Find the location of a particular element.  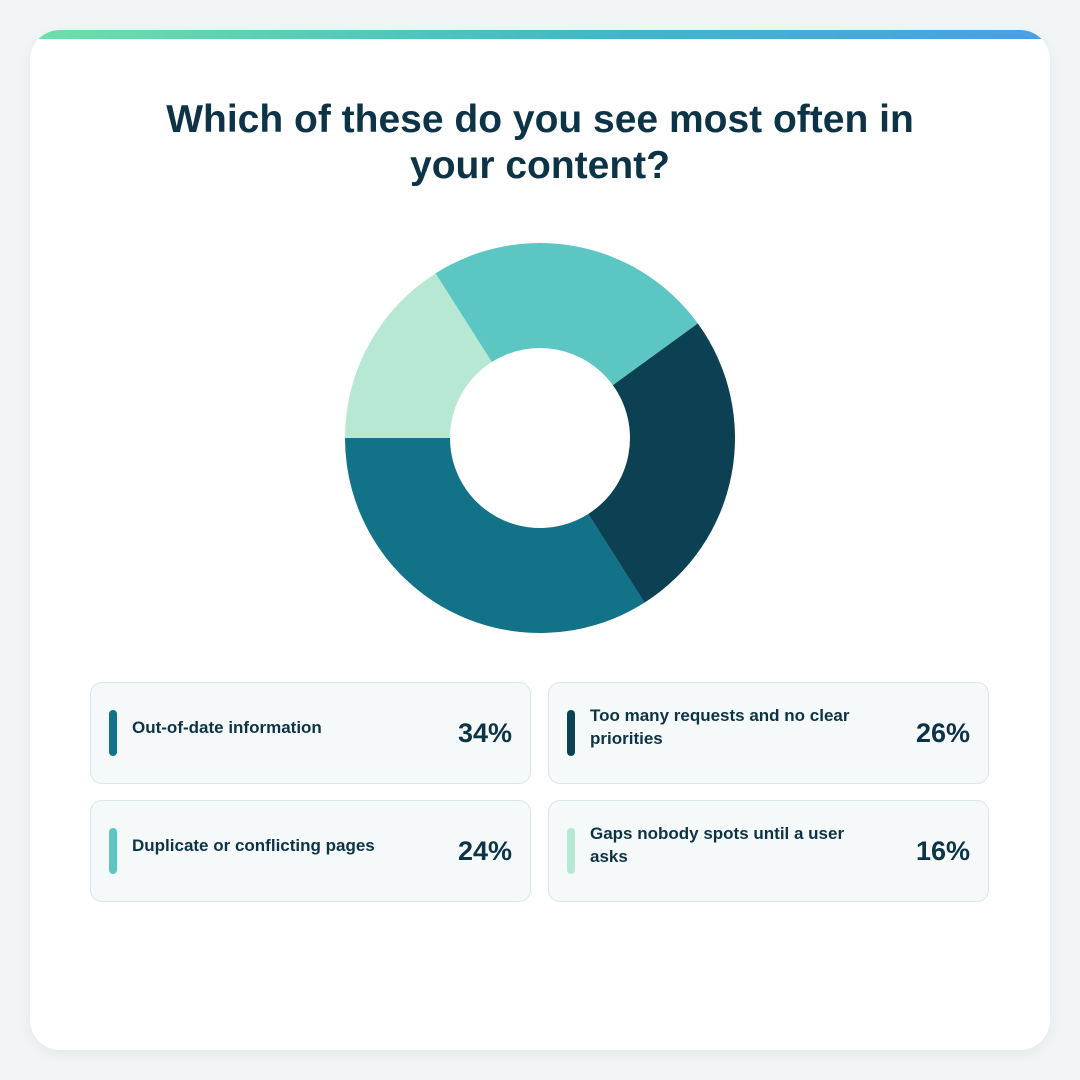

legend-item: Duplicate or conflicting pages 24% is located at coordinates (310, 851).